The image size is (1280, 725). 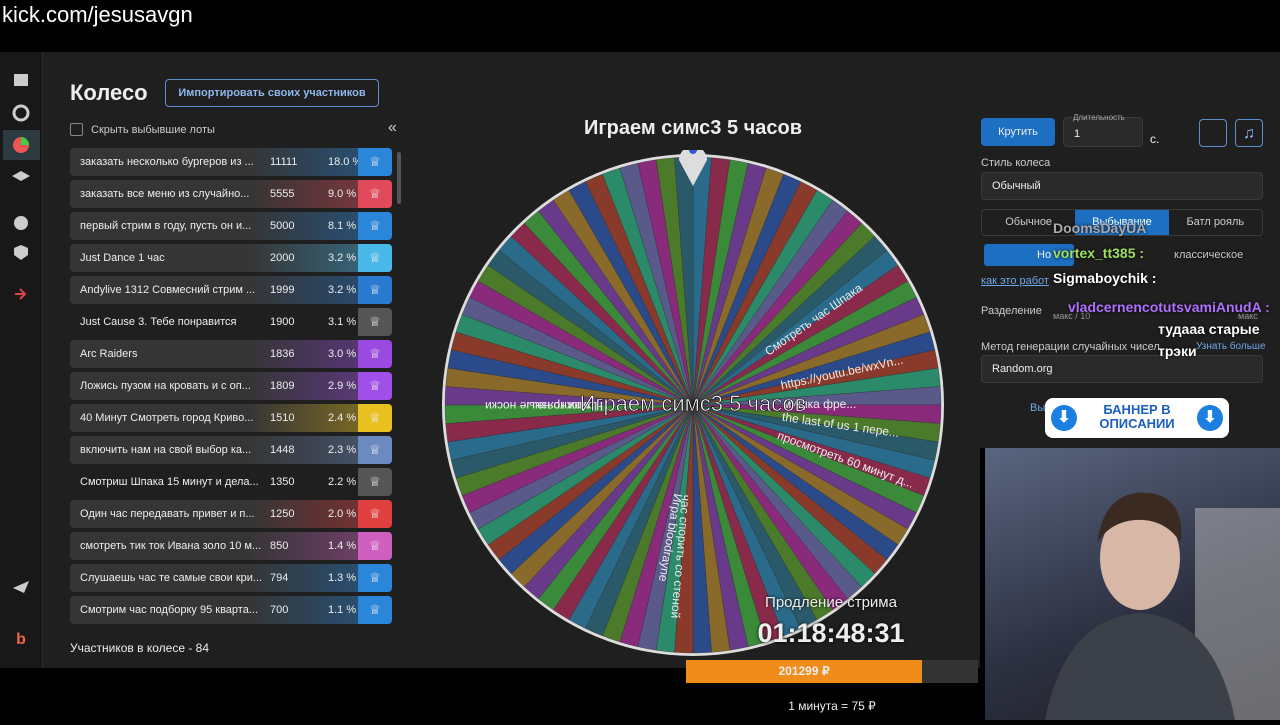 What do you see at coordinates (282, 386) in the screenshot?
I see `lot-amount: 1809` at bounding box center [282, 386].